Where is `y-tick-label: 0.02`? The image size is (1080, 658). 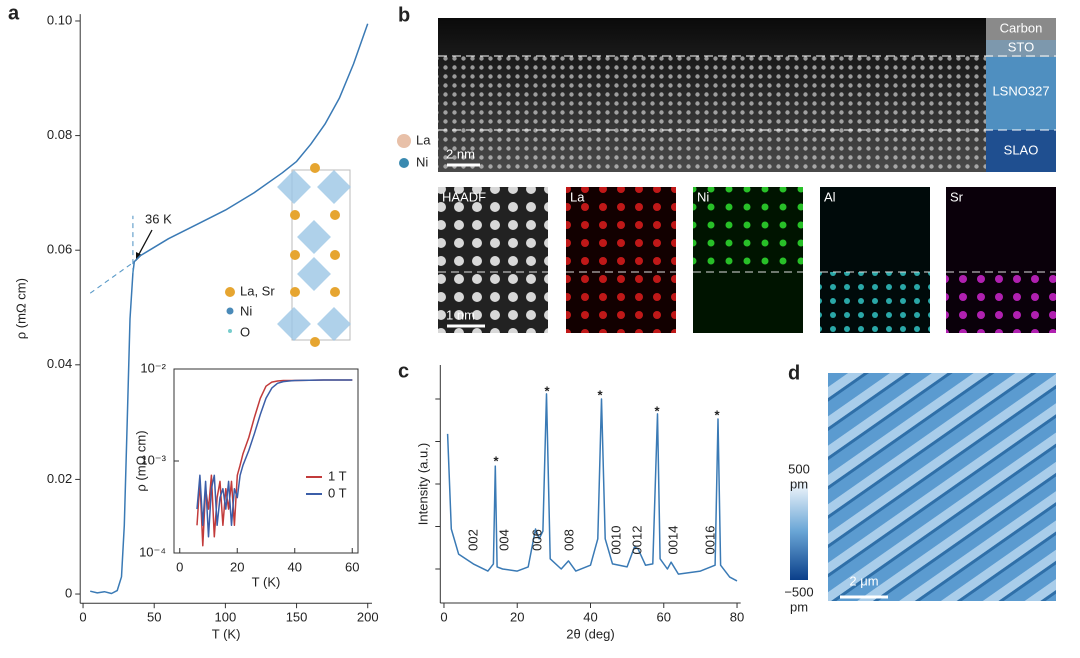
y-tick-label: 0.02 is located at coordinates (59, 478).